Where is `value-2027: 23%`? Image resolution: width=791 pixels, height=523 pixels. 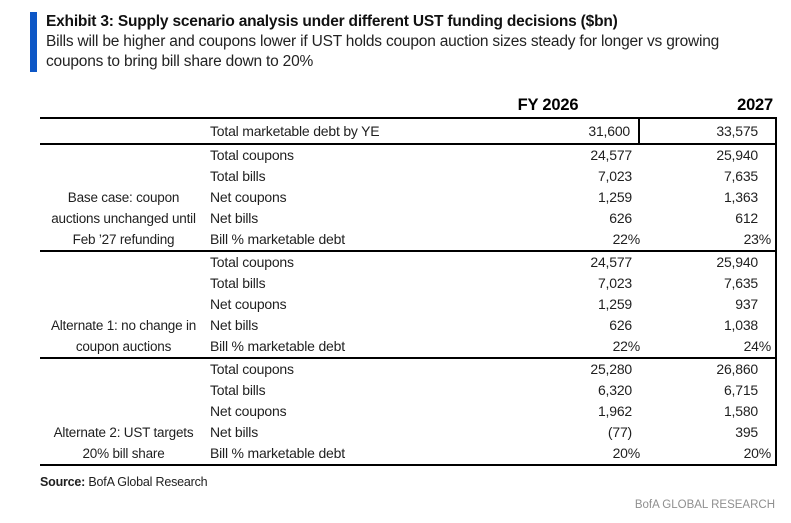 value-2027: 23% is located at coordinates (757, 239).